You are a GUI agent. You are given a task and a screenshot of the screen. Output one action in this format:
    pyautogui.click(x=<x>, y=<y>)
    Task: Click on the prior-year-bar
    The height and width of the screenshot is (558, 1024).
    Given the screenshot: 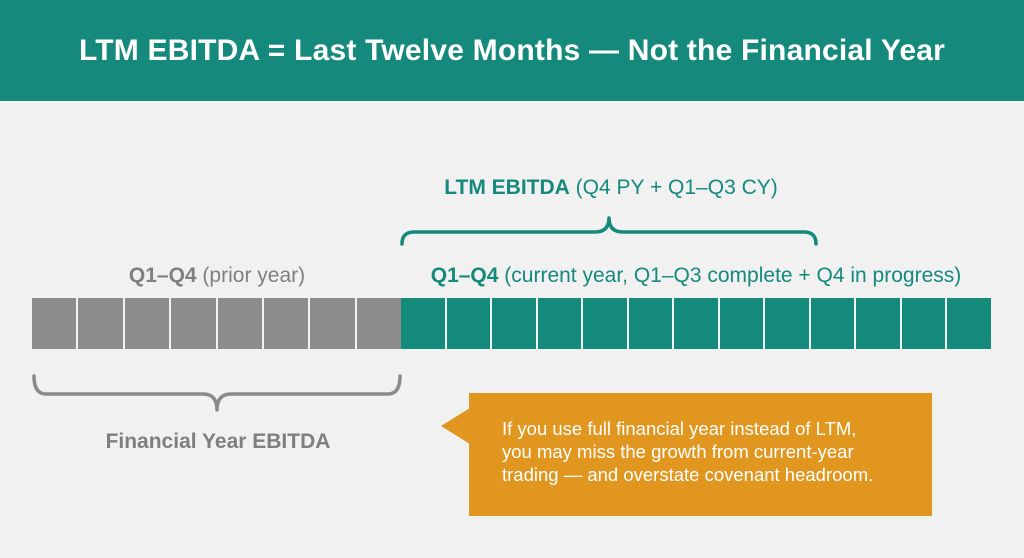 What is the action you would take?
    pyautogui.click(x=216, y=323)
    